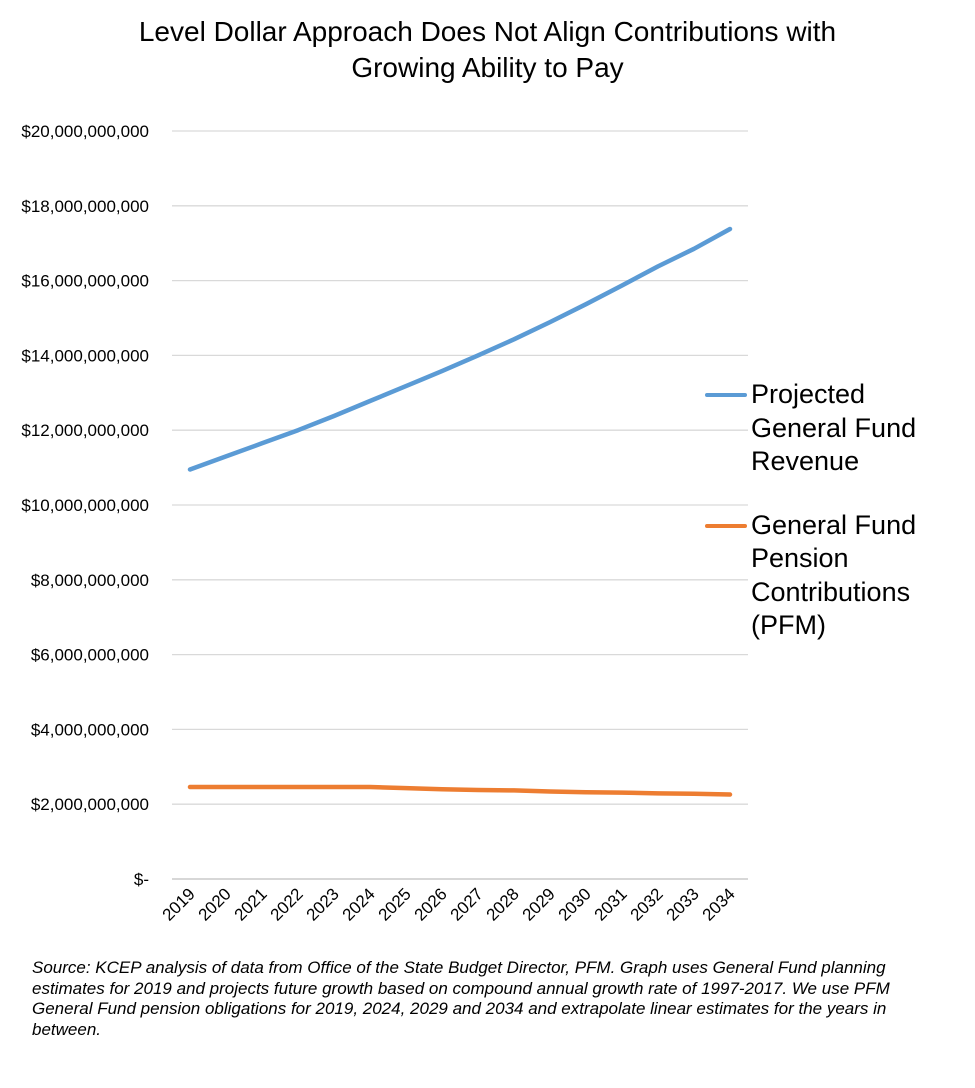 Image resolution: width=975 pixels, height=1088 pixels. What do you see at coordinates (539, 904) in the screenshot?
I see `x-tick-label: 2029` at bounding box center [539, 904].